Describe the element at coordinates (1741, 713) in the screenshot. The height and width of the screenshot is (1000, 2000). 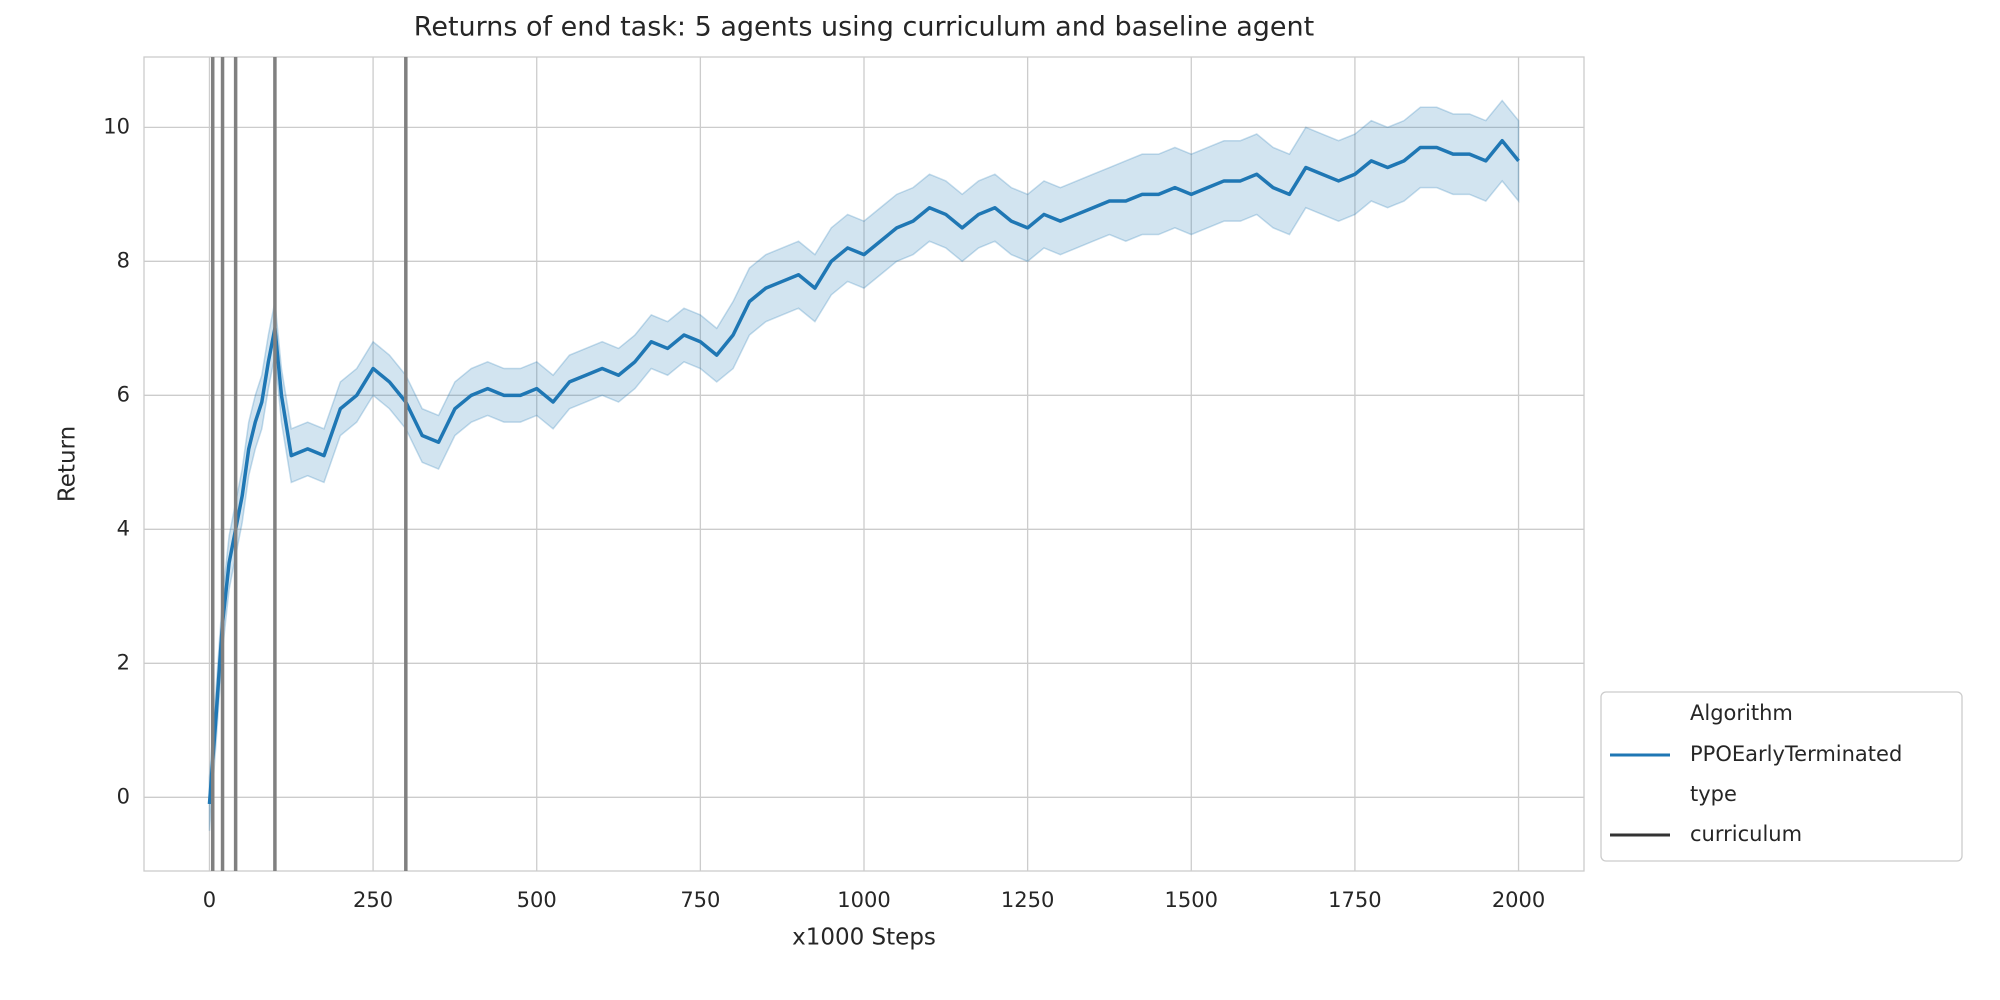
I see `legend-title: Algorithm` at that location.